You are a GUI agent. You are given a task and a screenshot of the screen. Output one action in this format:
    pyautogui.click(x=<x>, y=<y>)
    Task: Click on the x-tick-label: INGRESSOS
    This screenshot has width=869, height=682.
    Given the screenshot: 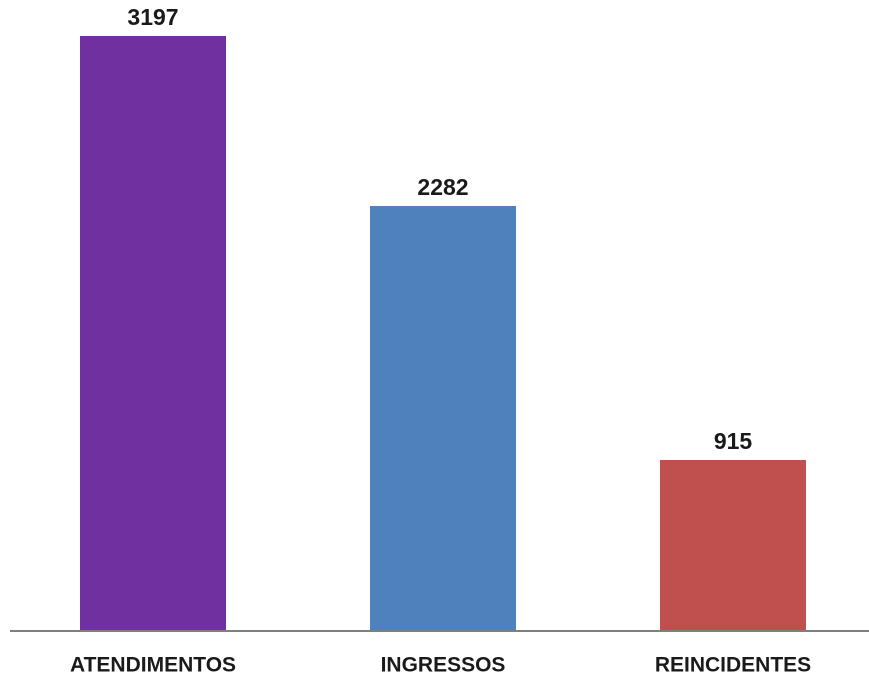 What is the action you would take?
    pyautogui.click(x=443, y=665)
    